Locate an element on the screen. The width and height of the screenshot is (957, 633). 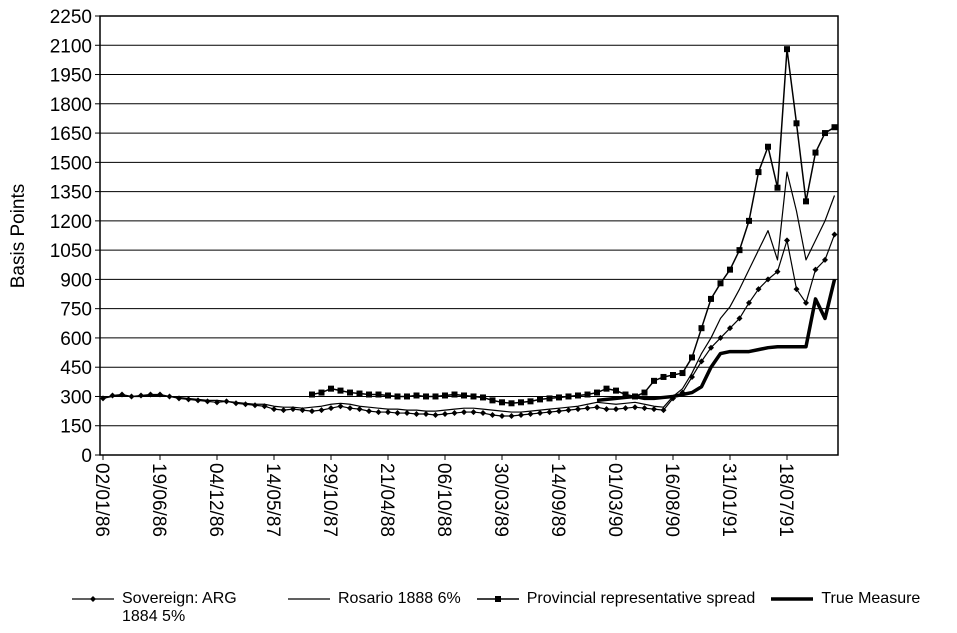
legend-label: True Measure is located at coordinates (871, 598).